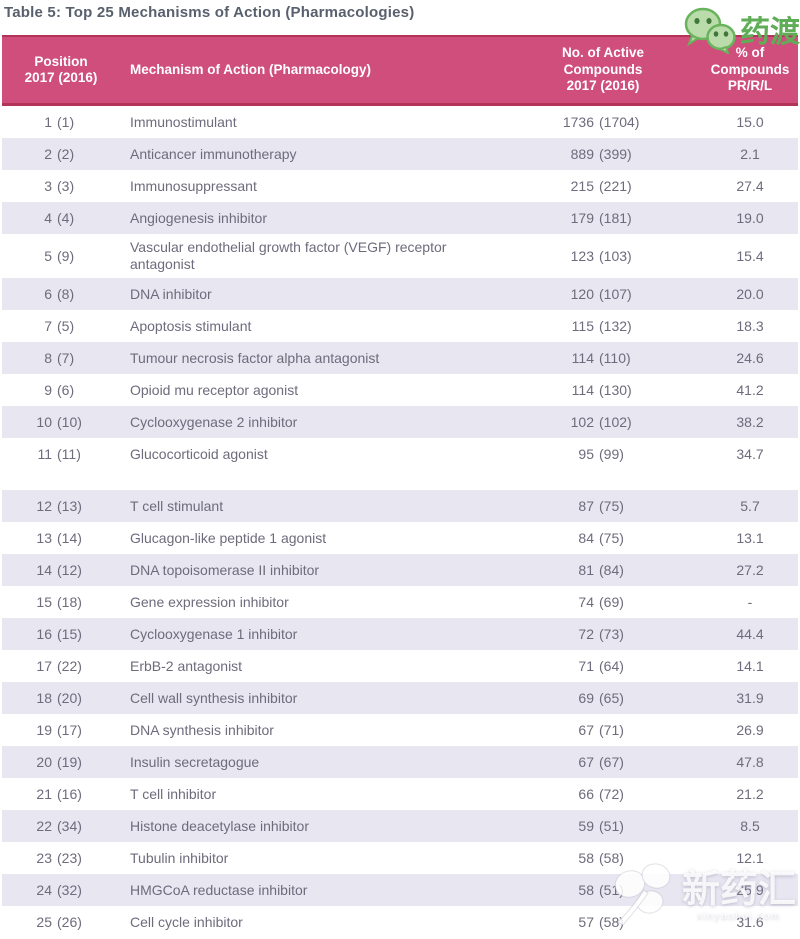  What do you see at coordinates (209, 601) in the screenshot?
I see `mechanism-name: Gene expression inhibitor` at bounding box center [209, 601].